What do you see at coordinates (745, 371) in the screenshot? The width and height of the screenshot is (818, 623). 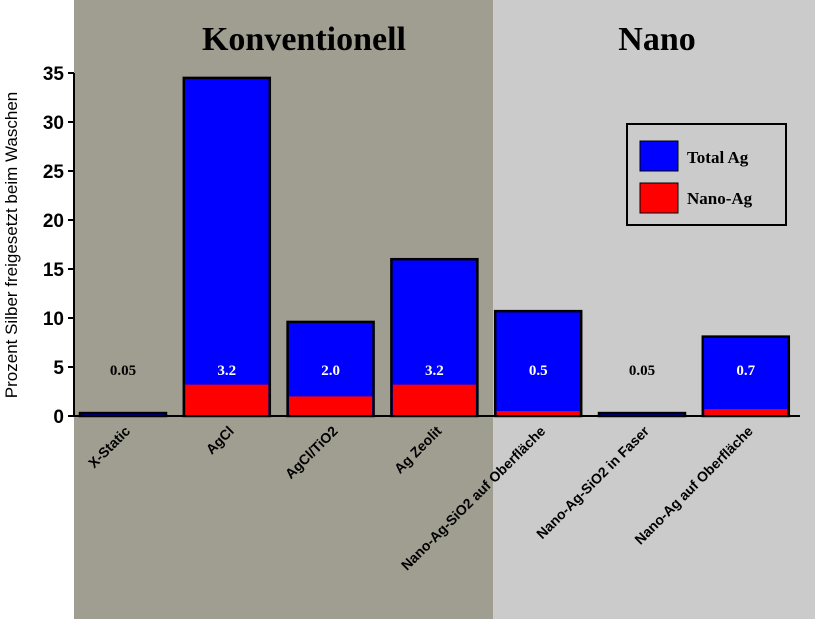 I see `data-label: 0.7` at bounding box center [745, 371].